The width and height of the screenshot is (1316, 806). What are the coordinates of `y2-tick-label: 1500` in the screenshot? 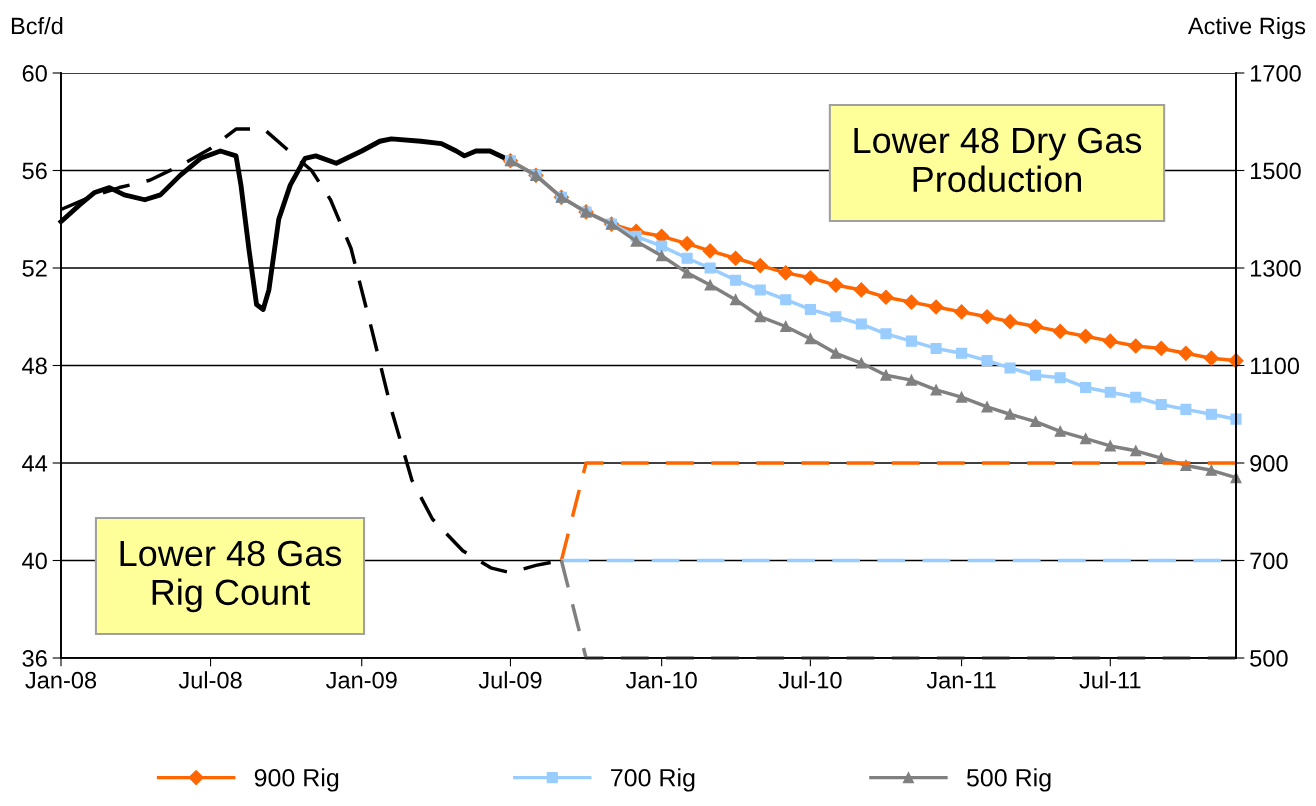 It's located at (1275, 171).